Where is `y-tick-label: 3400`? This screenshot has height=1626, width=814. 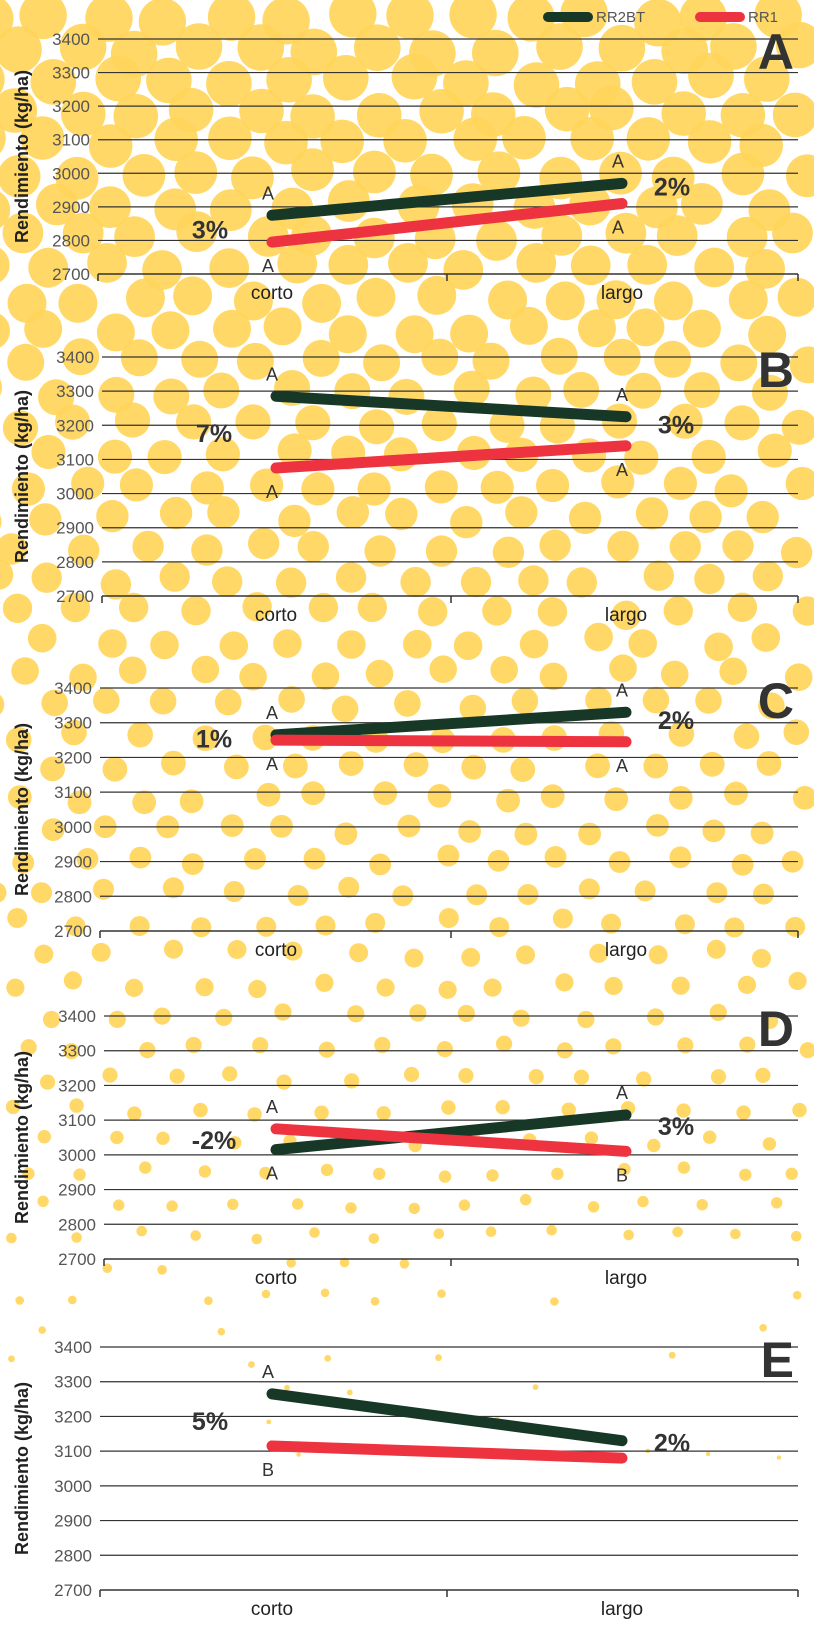 y-tick-label: 3400 is located at coordinates (73, 688).